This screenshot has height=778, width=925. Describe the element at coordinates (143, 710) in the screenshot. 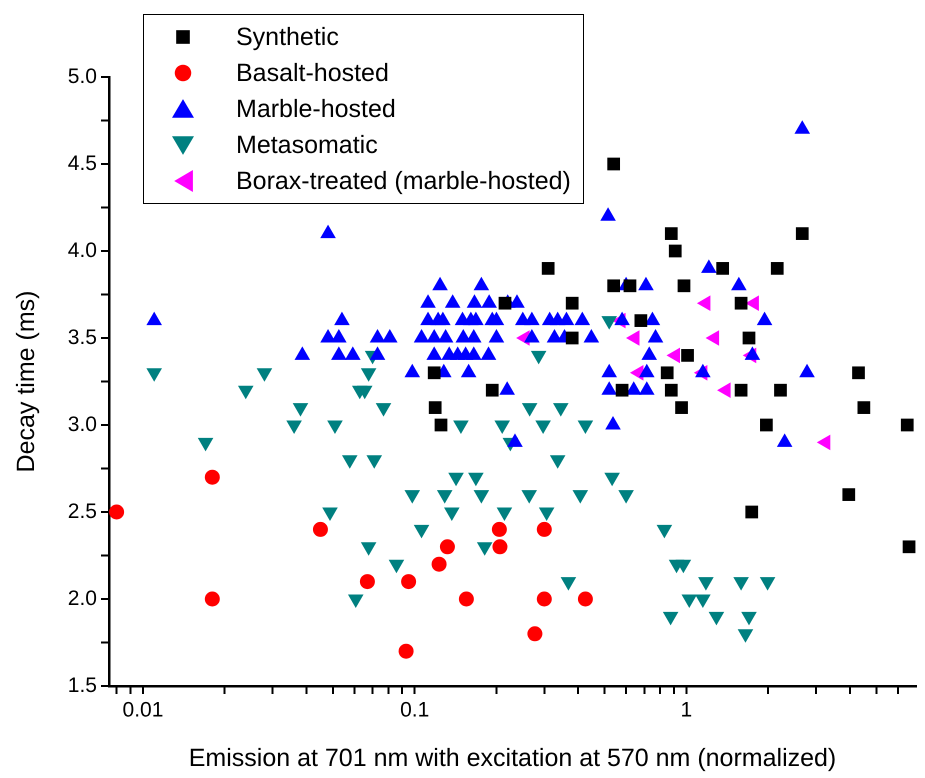

I see `x-tick-label: 0.01` at that location.